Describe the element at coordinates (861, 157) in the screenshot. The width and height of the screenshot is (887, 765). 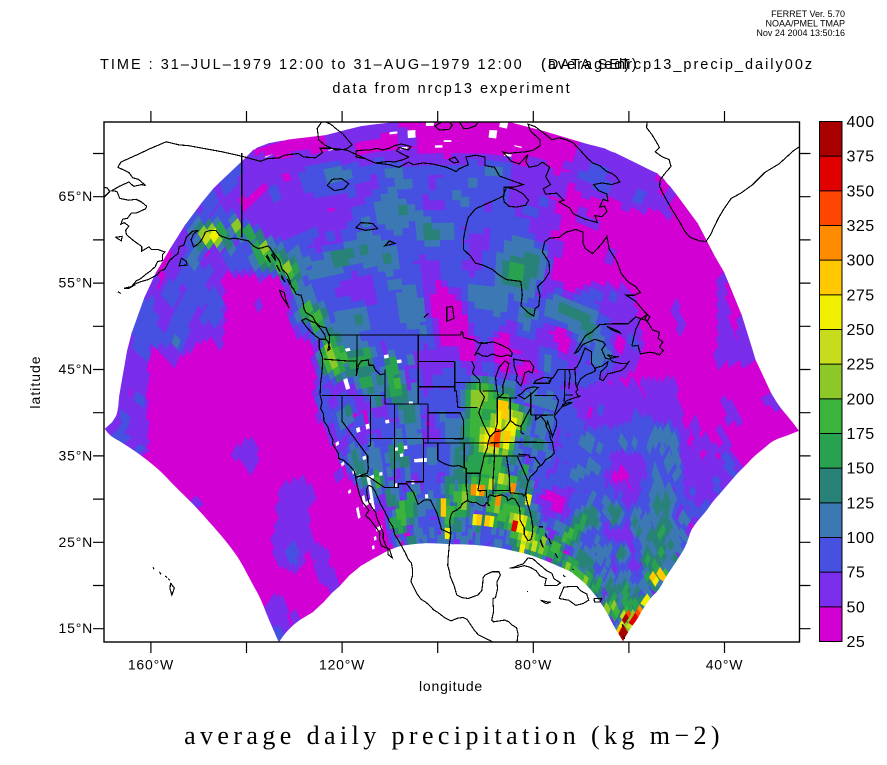
I see `svg-text: 375` at that location.